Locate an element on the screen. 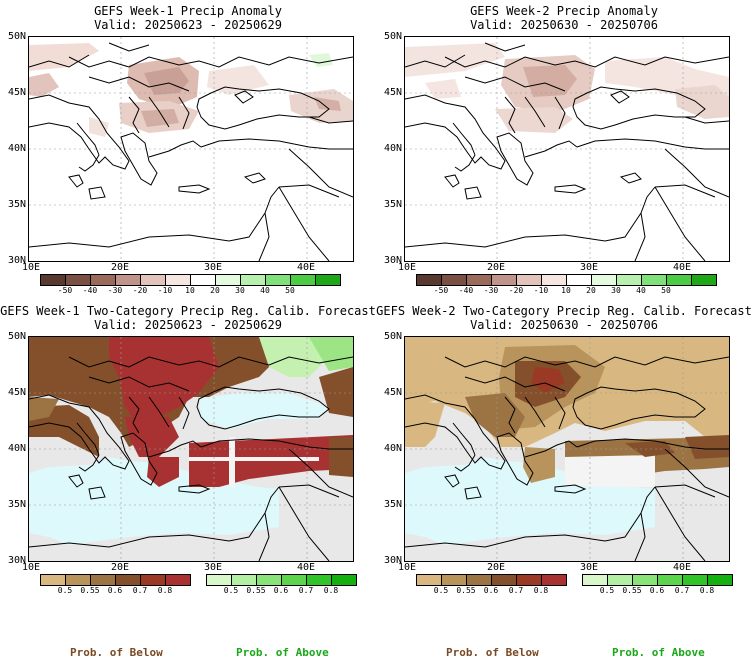 The height and width of the screenshot is (662, 752). label-prob-above: Prob. of Above is located at coordinates (282, 652).